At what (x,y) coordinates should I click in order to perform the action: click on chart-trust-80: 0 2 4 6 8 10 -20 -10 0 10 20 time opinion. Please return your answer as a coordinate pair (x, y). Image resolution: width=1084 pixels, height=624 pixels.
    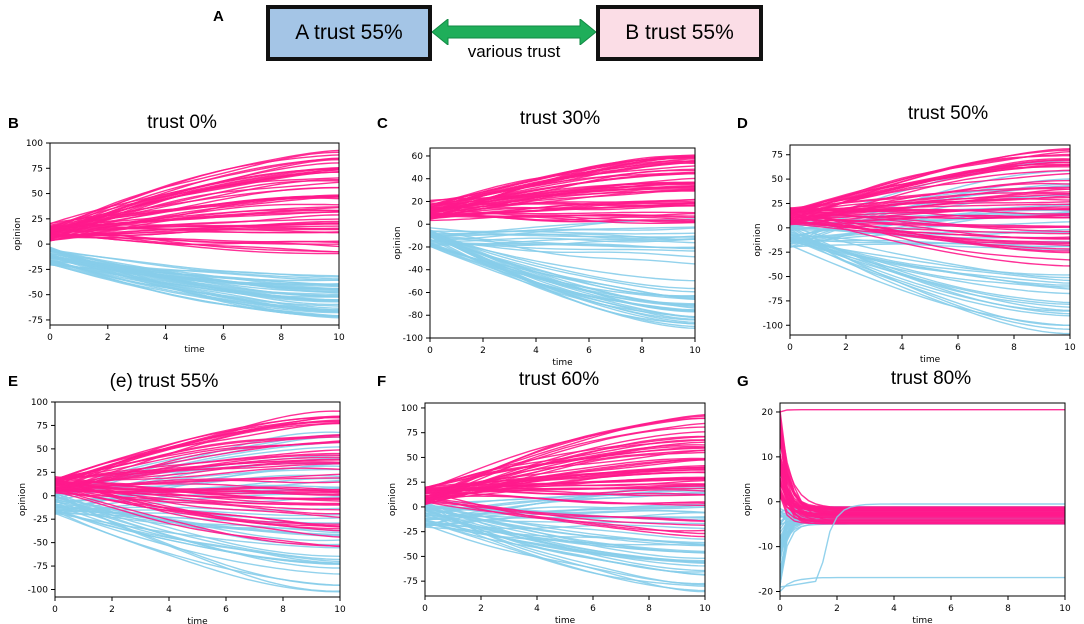
    Looking at the image, I should click on (907, 513).